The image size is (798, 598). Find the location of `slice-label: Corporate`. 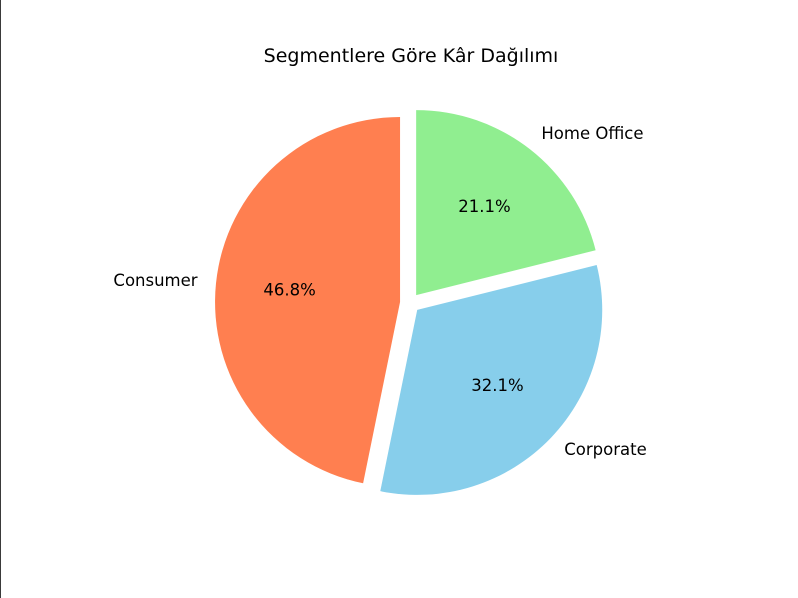

slice-label: Corporate is located at coordinates (605, 449).